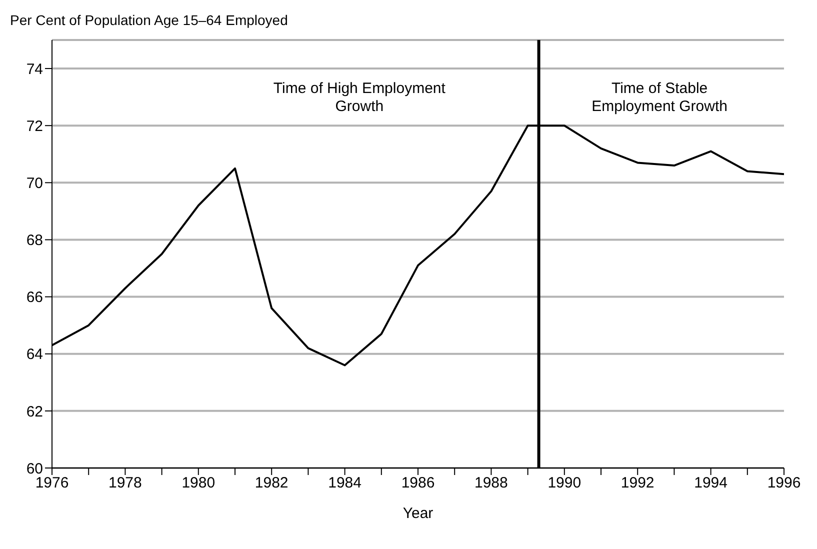  I want to click on y-tick-label: 64, so click(34, 355).